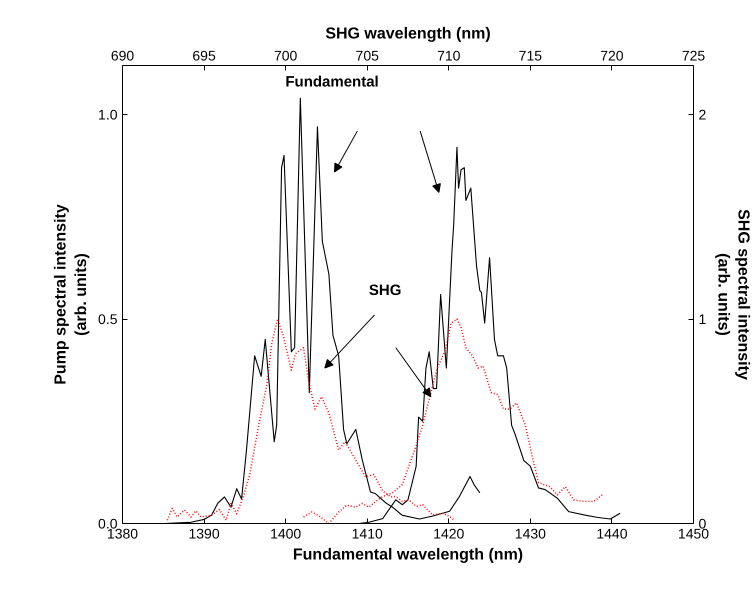 The height and width of the screenshot is (590, 754). Describe the element at coordinates (612, 56) in the screenshot. I see `x2-tick-label: 720` at that location.